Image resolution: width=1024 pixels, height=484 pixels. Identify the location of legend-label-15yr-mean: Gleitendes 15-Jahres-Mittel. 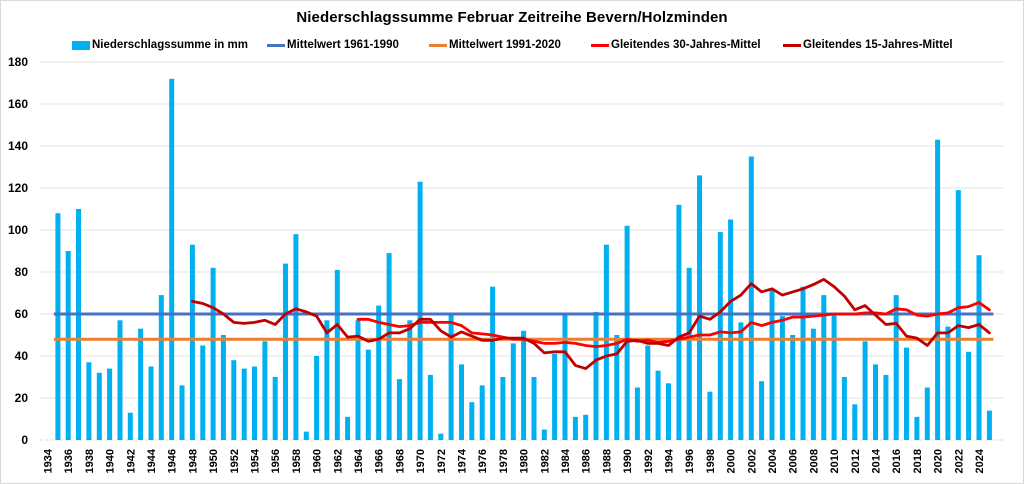
(878, 45).